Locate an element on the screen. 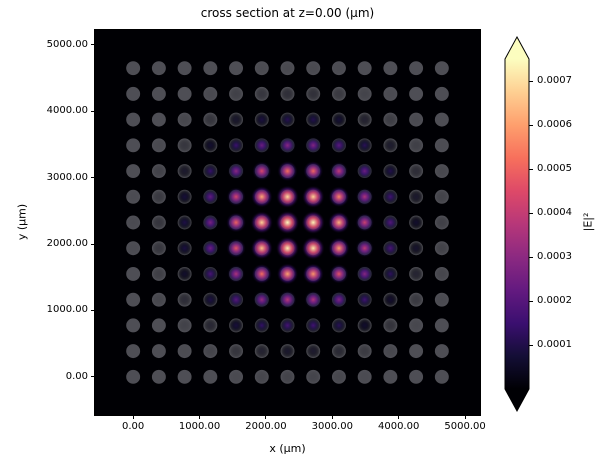  y-tick-label: 3000.00 is located at coordinates (67, 177).